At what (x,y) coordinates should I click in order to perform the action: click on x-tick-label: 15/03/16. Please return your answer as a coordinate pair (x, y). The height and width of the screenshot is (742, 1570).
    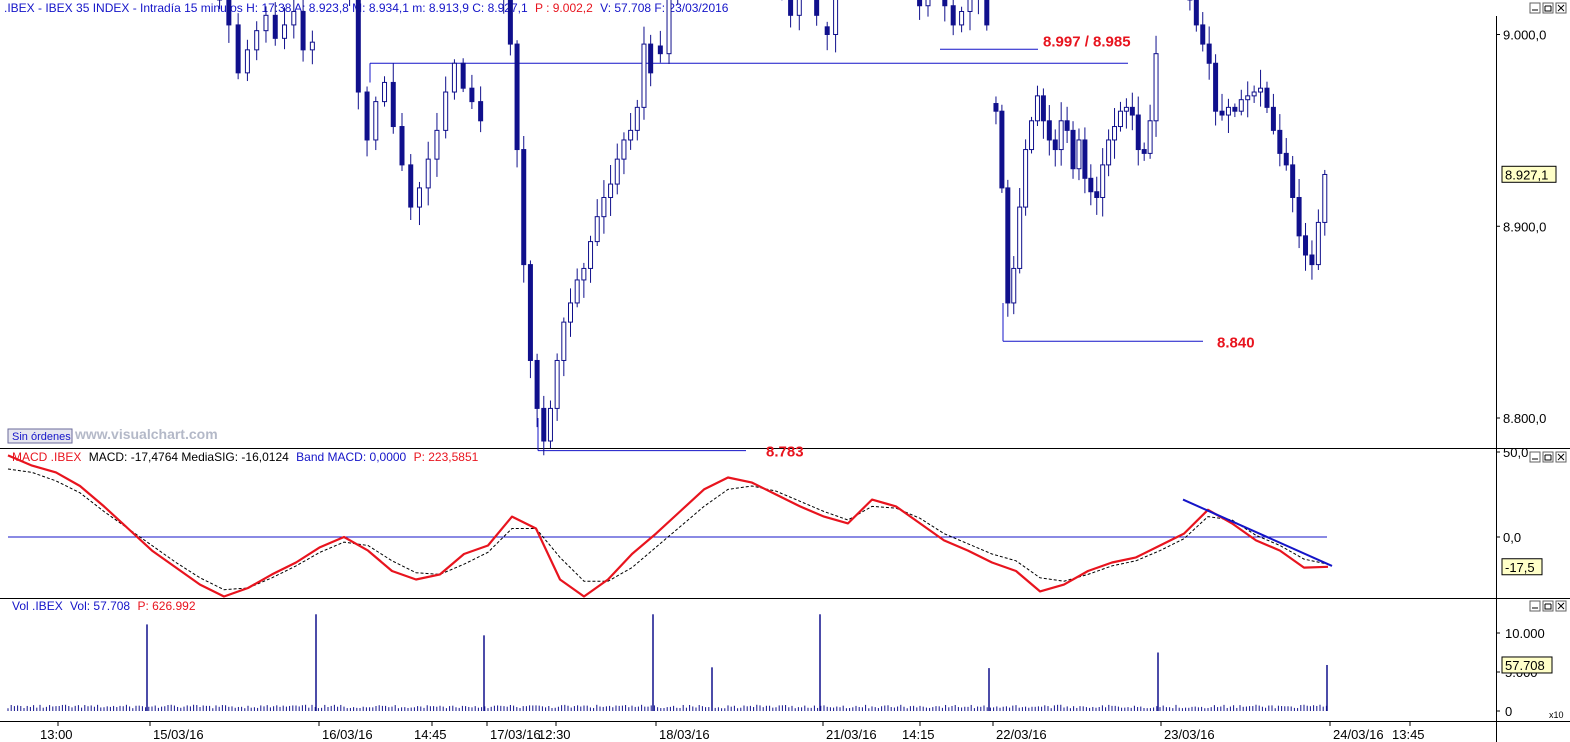
    Looking at the image, I should click on (178, 734).